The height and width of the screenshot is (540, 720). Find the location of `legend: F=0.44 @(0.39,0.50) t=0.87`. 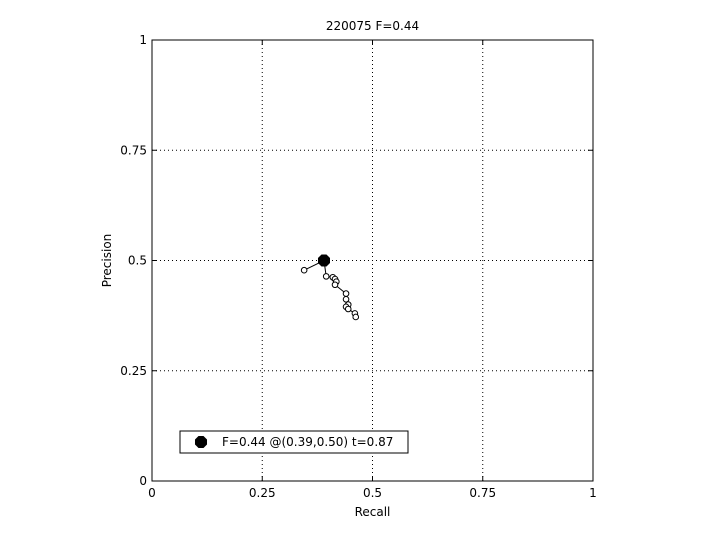

legend: F=0.44 @(0.39,0.50) t=0.87 is located at coordinates (294, 442).